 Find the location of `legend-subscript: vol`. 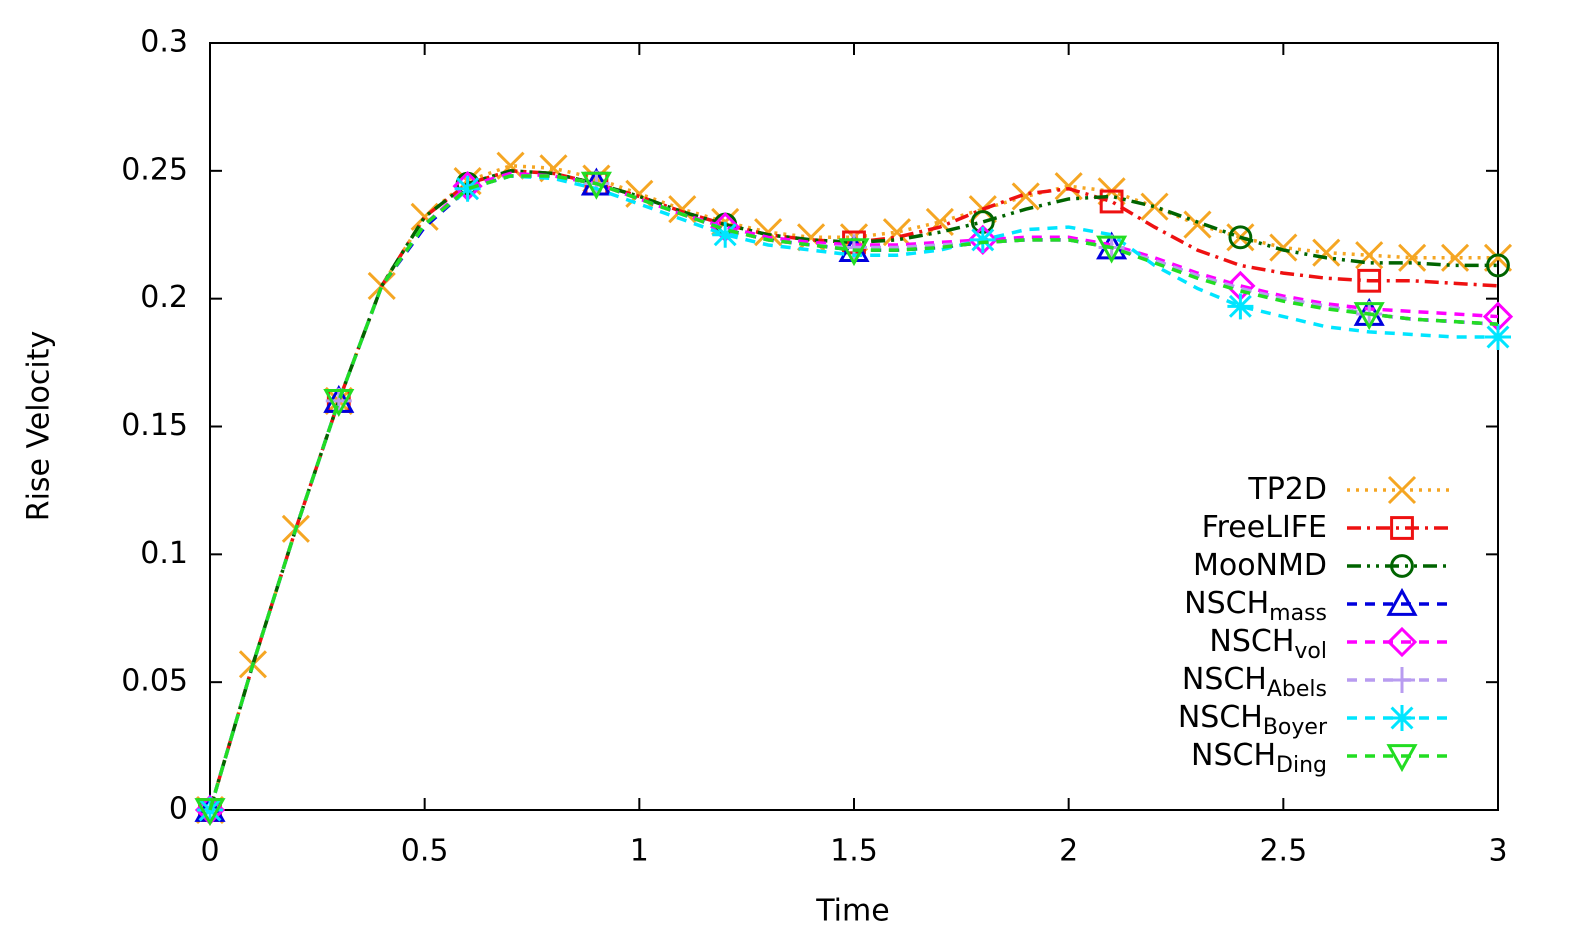

legend-subscript: vol is located at coordinates (1310, 651).